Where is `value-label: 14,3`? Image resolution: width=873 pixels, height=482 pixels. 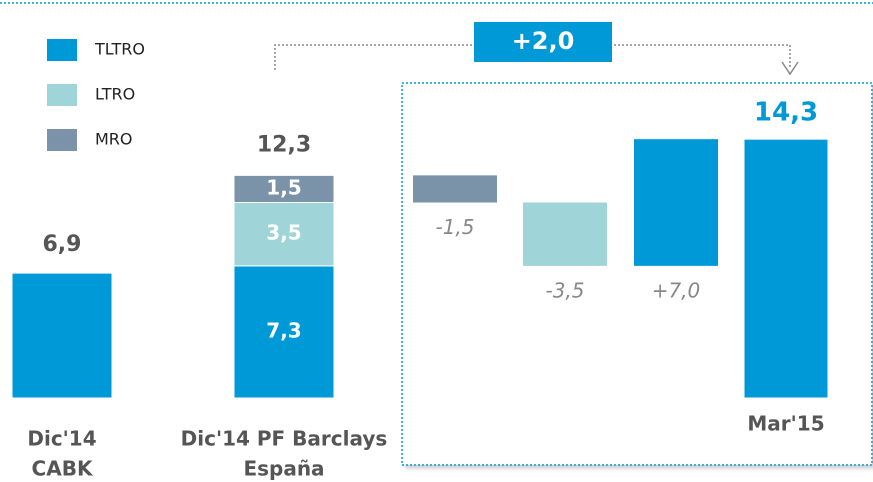
value-label: 14,3 is located at coordinates (786, 113).